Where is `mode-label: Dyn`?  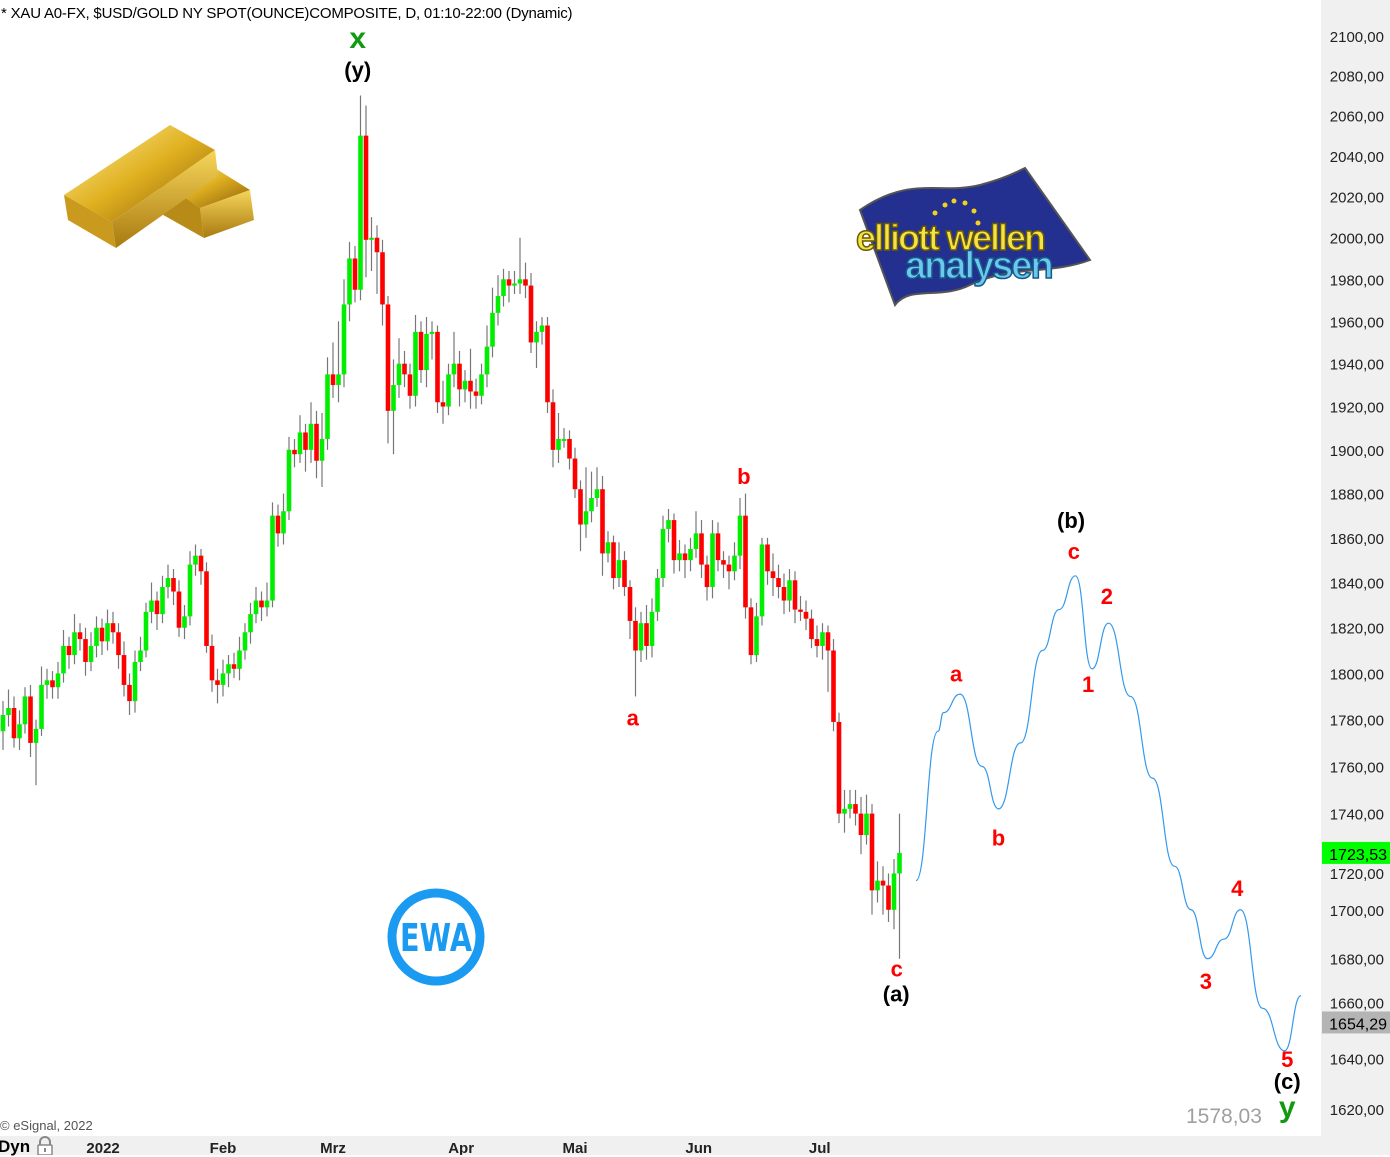 mode-label: Dyn is located at coordinates (15, 1146).